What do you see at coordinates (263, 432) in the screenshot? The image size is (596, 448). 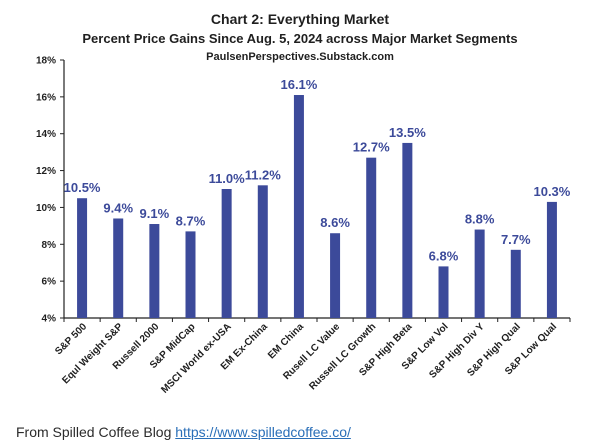 I see `blog-link: https://www.spilledcoffee.co/` at bounding box center [263, 432].